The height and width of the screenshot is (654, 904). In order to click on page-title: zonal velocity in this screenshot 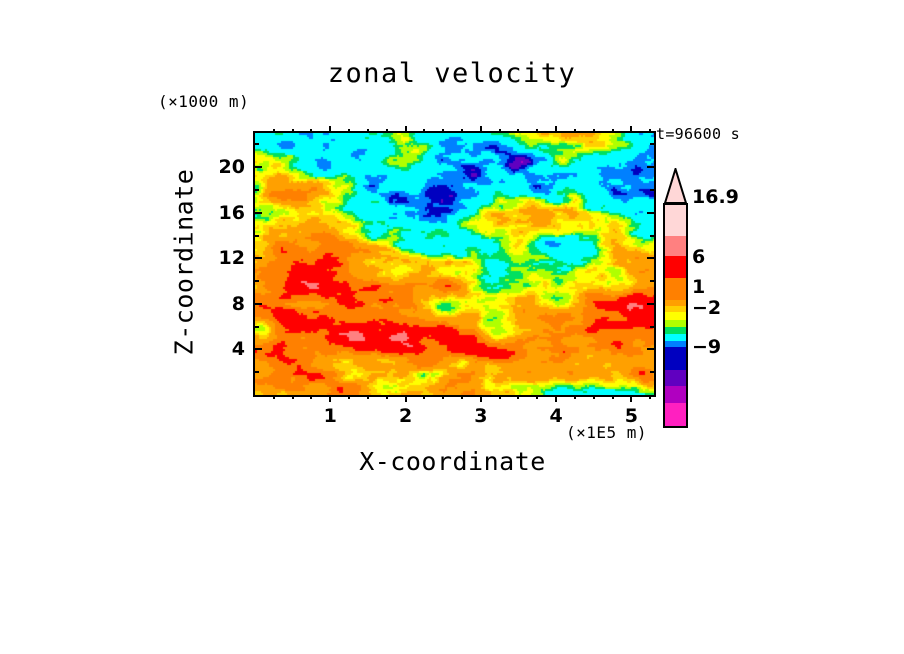, I will do `click(452, 73)`.